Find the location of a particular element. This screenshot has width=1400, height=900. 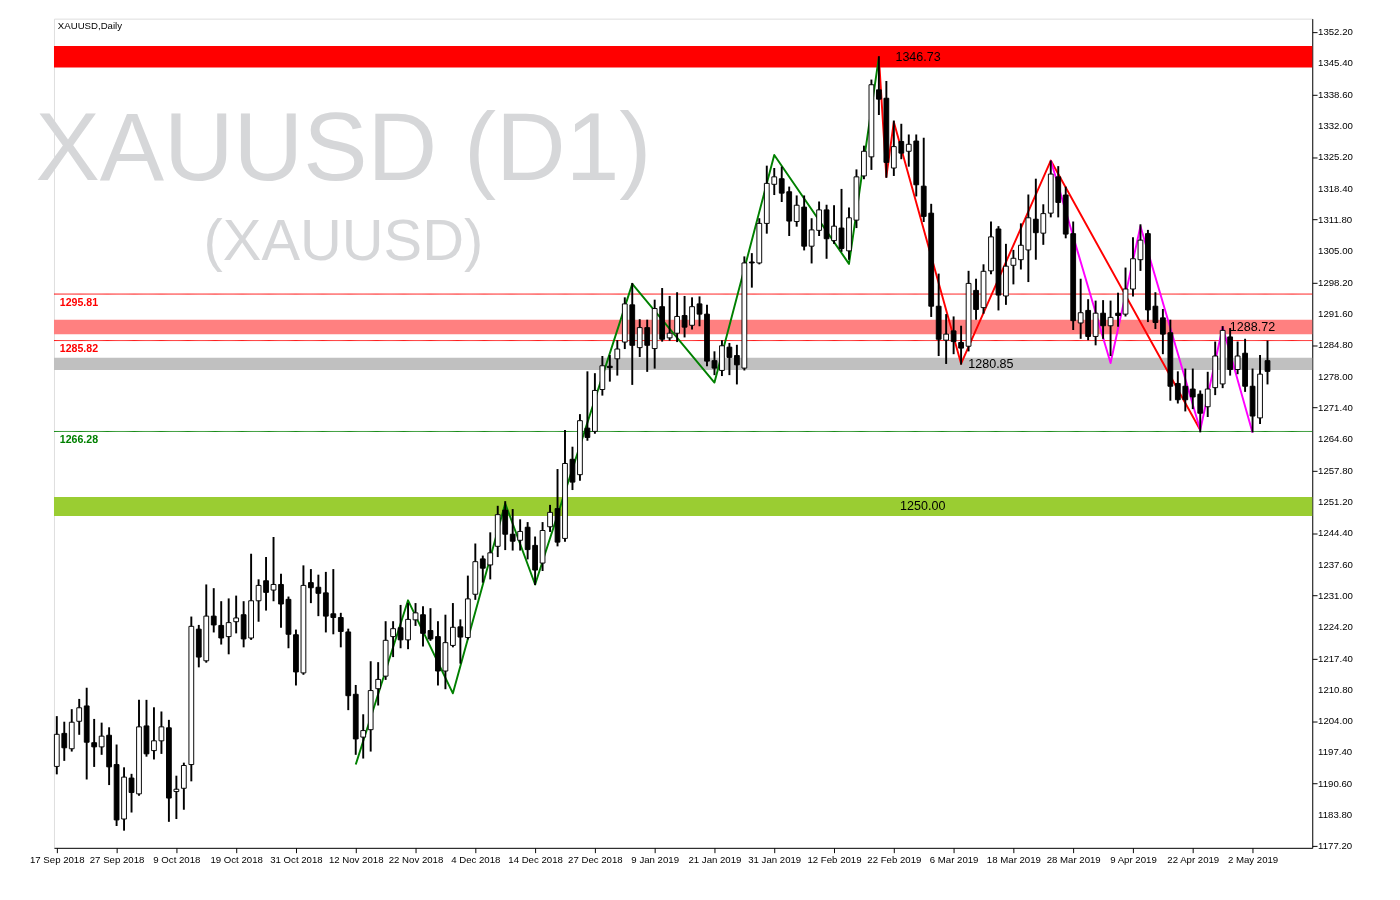

x-tick-label: 14 Dec 2018 is located at coordinates (535, 859).